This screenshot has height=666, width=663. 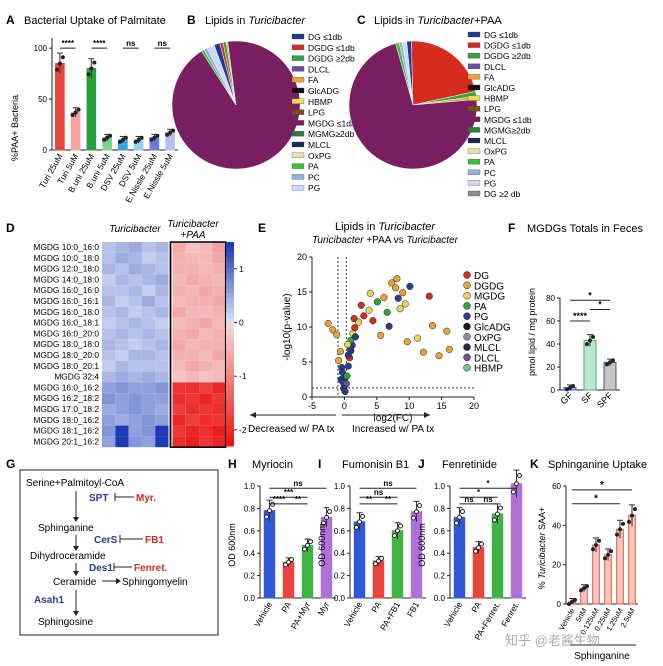 I want to click on y-tick-label: 40, so click(x=556, y=525).